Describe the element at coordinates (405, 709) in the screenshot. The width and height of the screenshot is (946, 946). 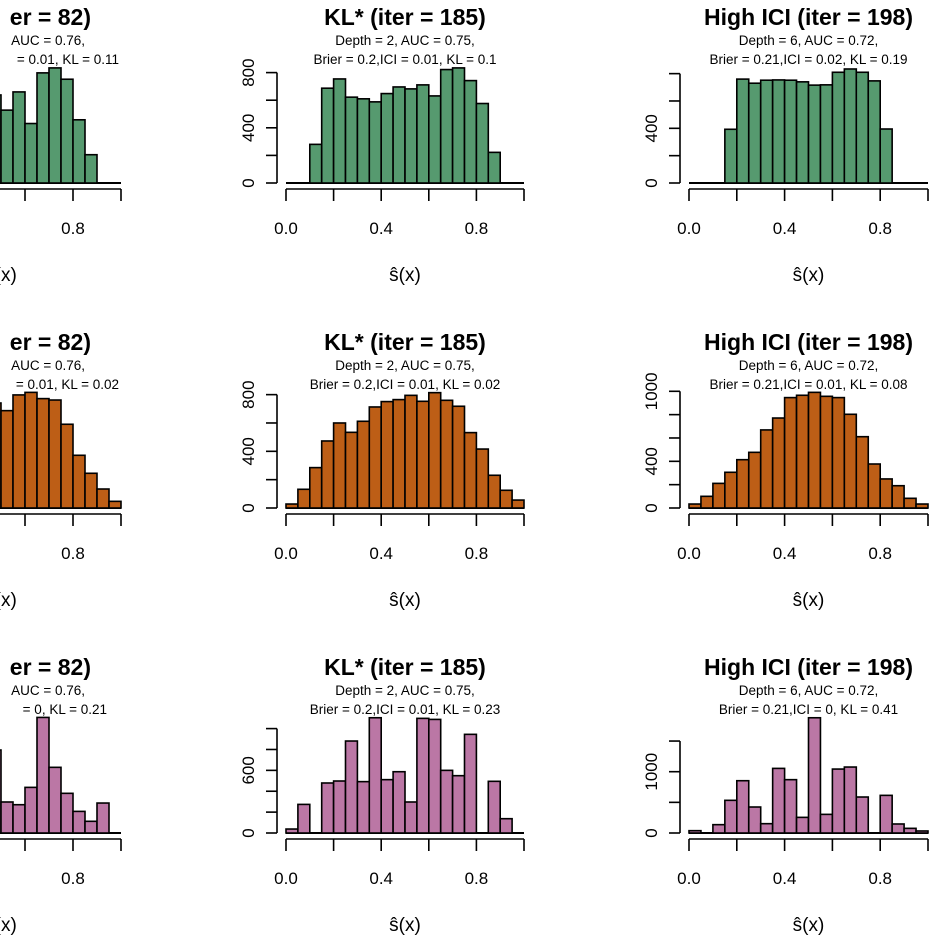
I see `panel-subtitle: Brier = 0.2,ICI = 0.01, KL = 0.23` at that location.